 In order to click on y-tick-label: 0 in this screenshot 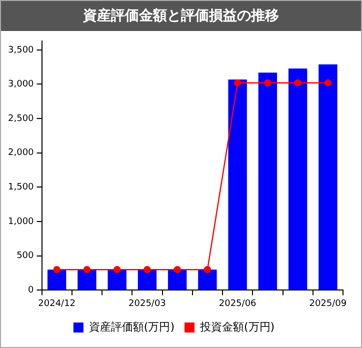, I will do `click(31, 291)`.